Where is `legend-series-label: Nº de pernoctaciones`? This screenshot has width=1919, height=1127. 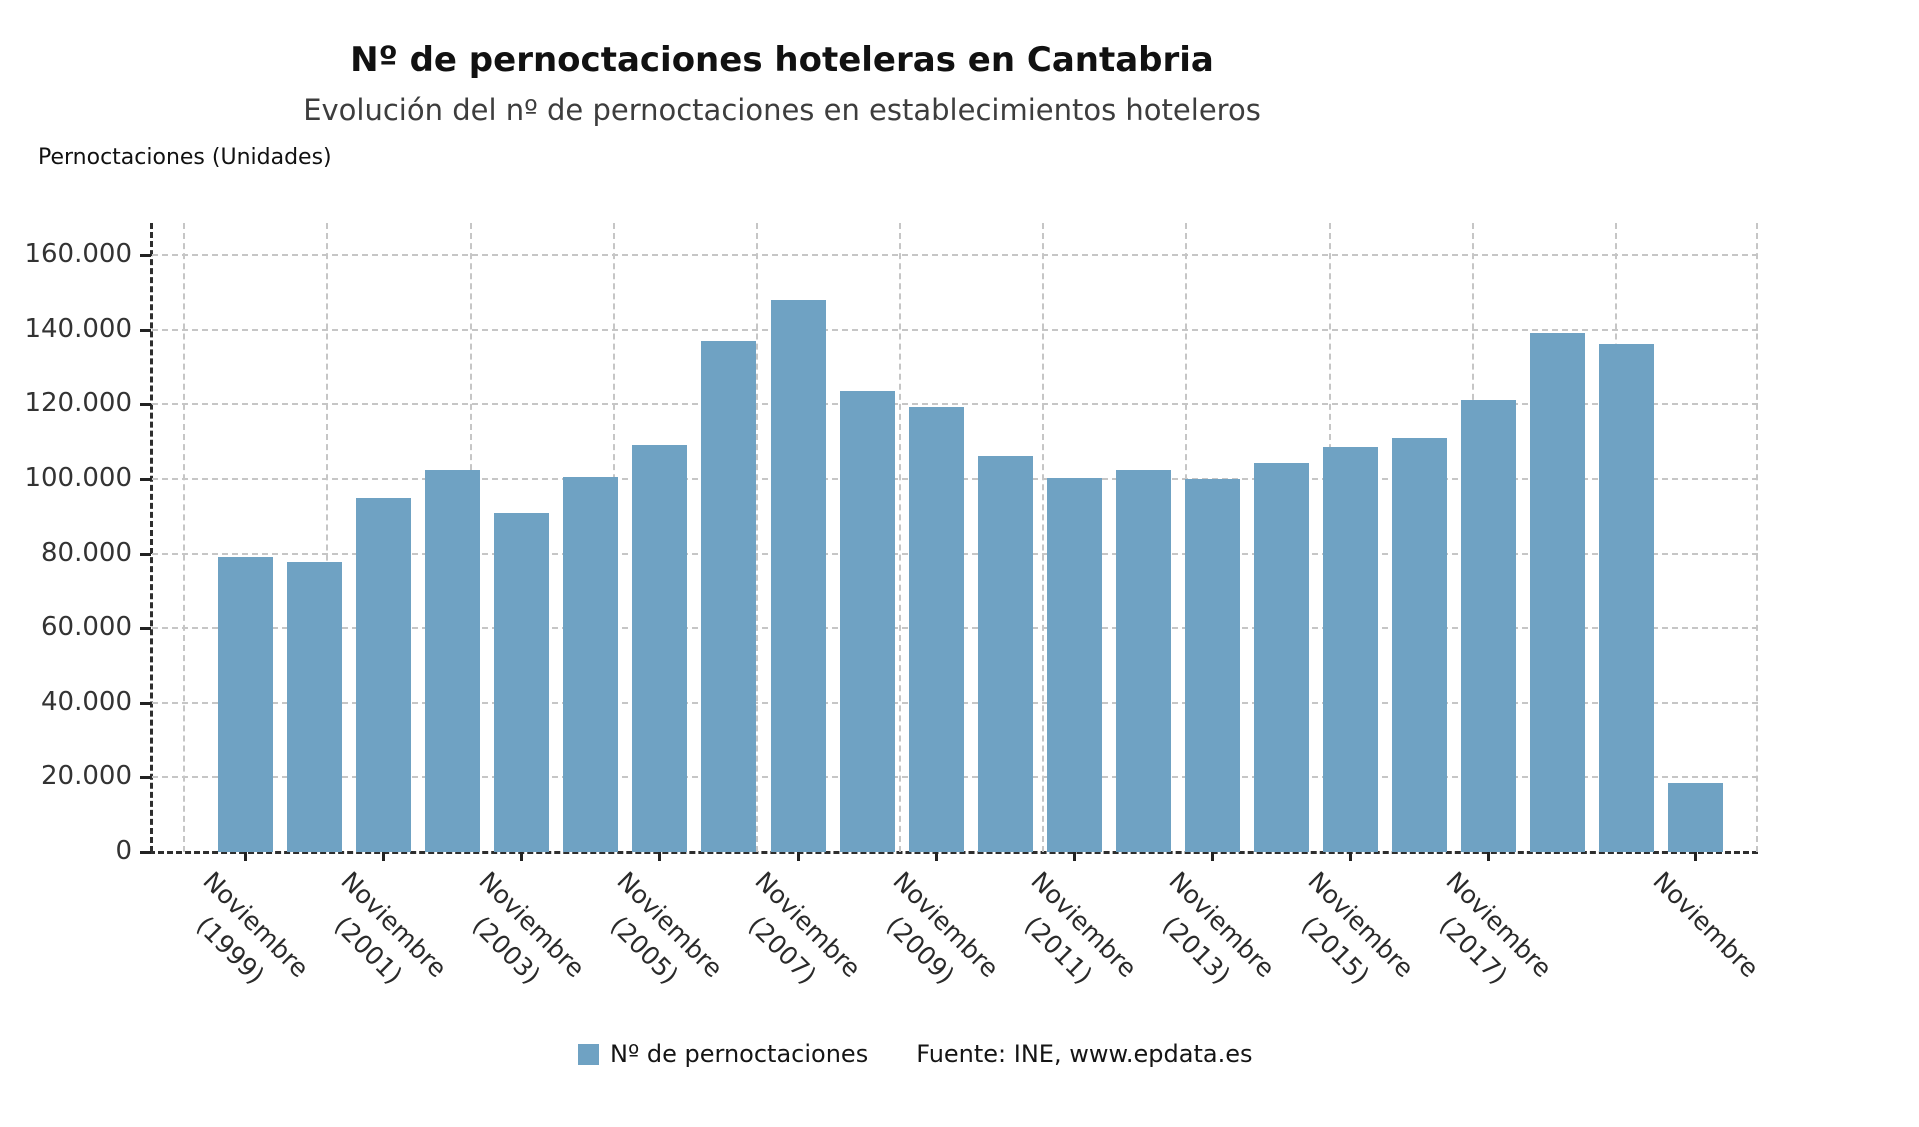 legend-series-label: Nº de pernoctaciones is located at coordinates (739, 1054).